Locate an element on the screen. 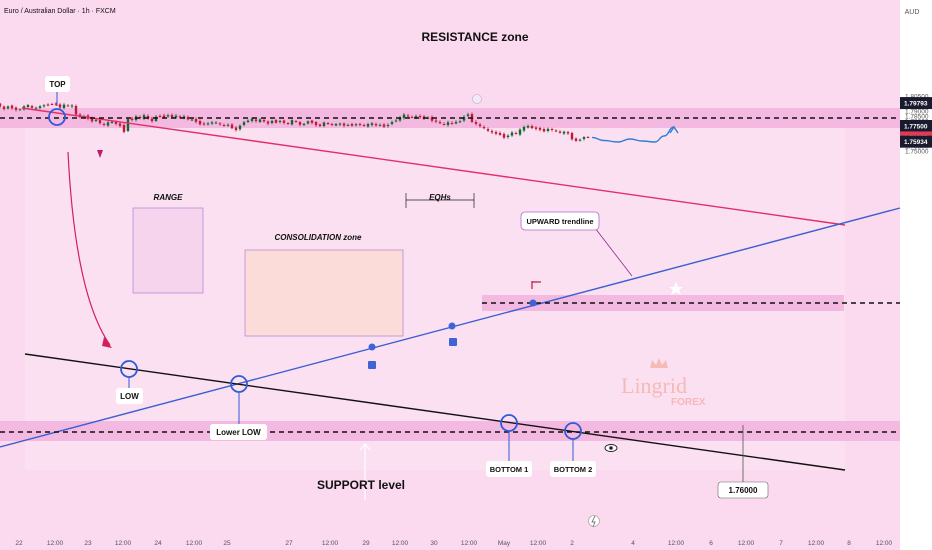 The width and height of the screenshot is (932, 550). lower-low-label: Lower LOW is located at coordinates (238, 432).